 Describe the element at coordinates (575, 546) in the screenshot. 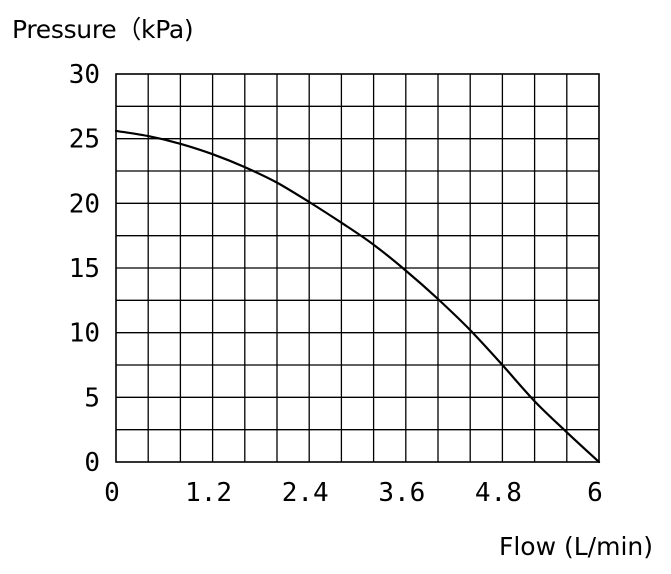

I see `x-axis-title: Flow (L/min)` at that location.